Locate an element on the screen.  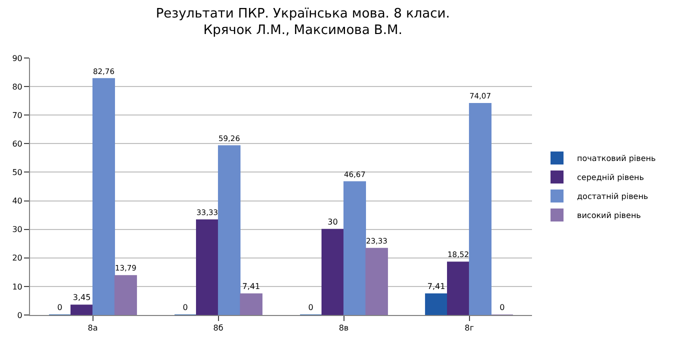
y-tick-label: 70 is located at coordinates (17, 115).